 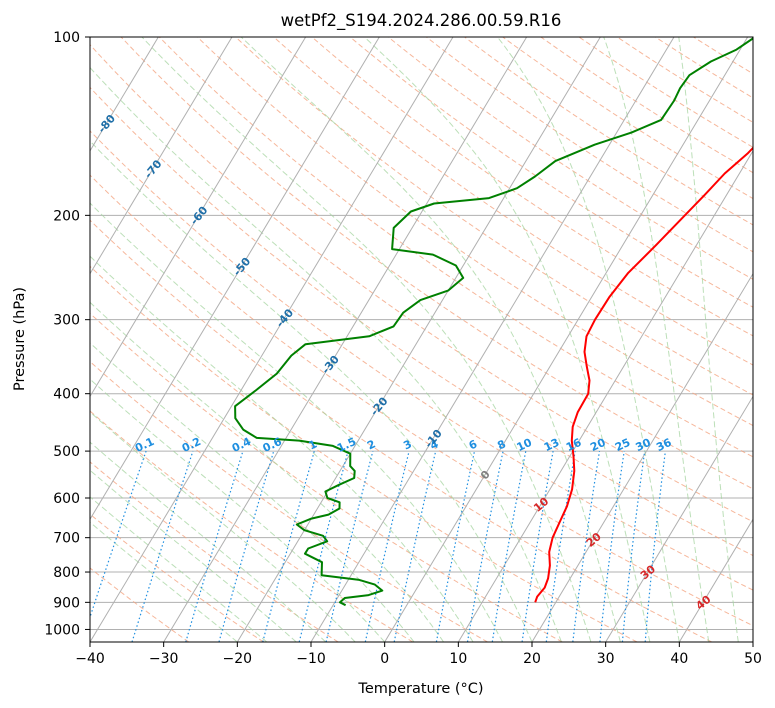 What do you see at coordinates (473, 444) in the screenshot?
I see `mixing-ratio-label: 6` at bounding box center [473, 444].